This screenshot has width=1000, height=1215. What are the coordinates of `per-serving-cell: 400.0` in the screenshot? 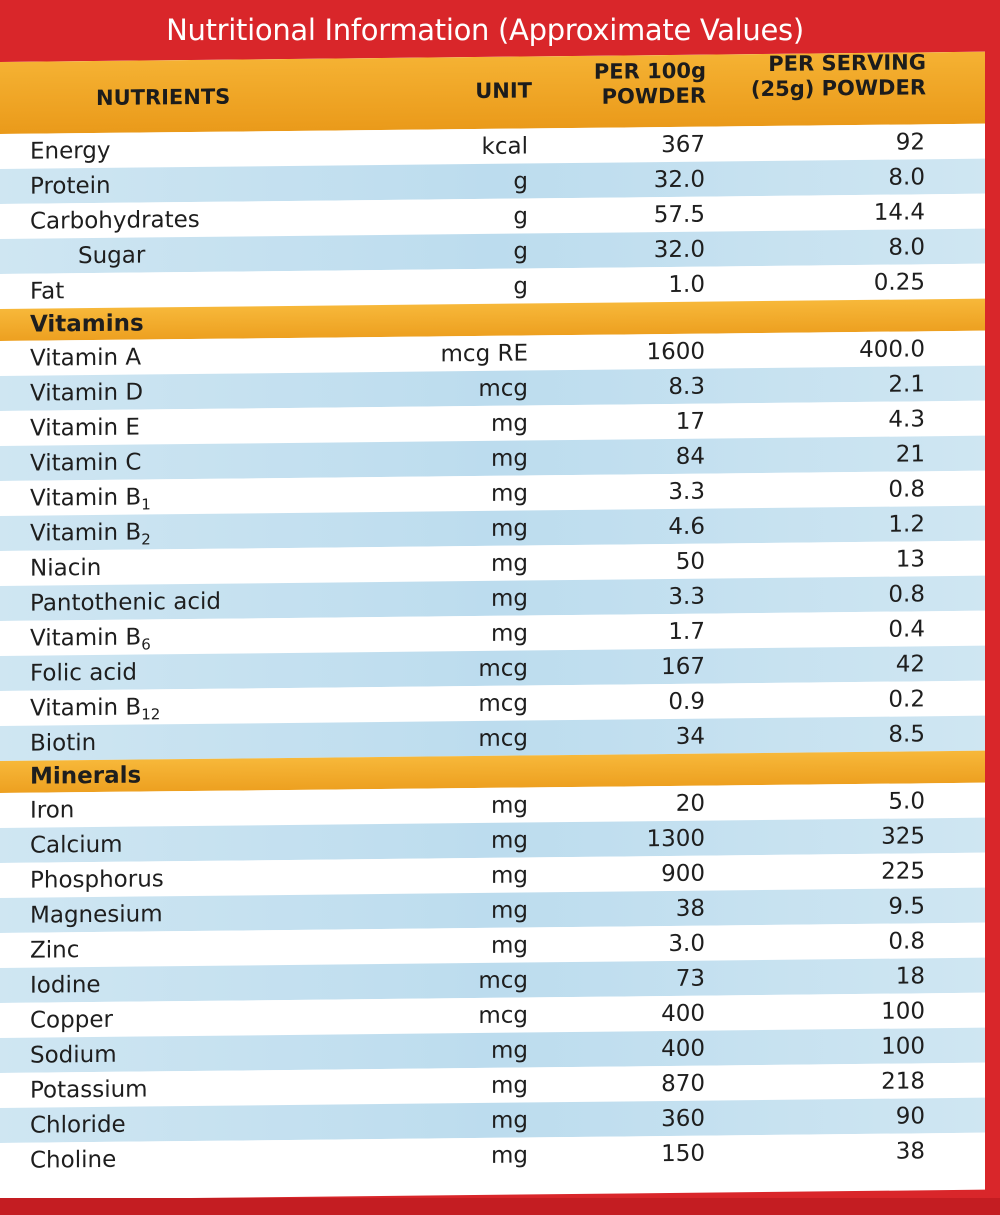 It's located at (892, 350).